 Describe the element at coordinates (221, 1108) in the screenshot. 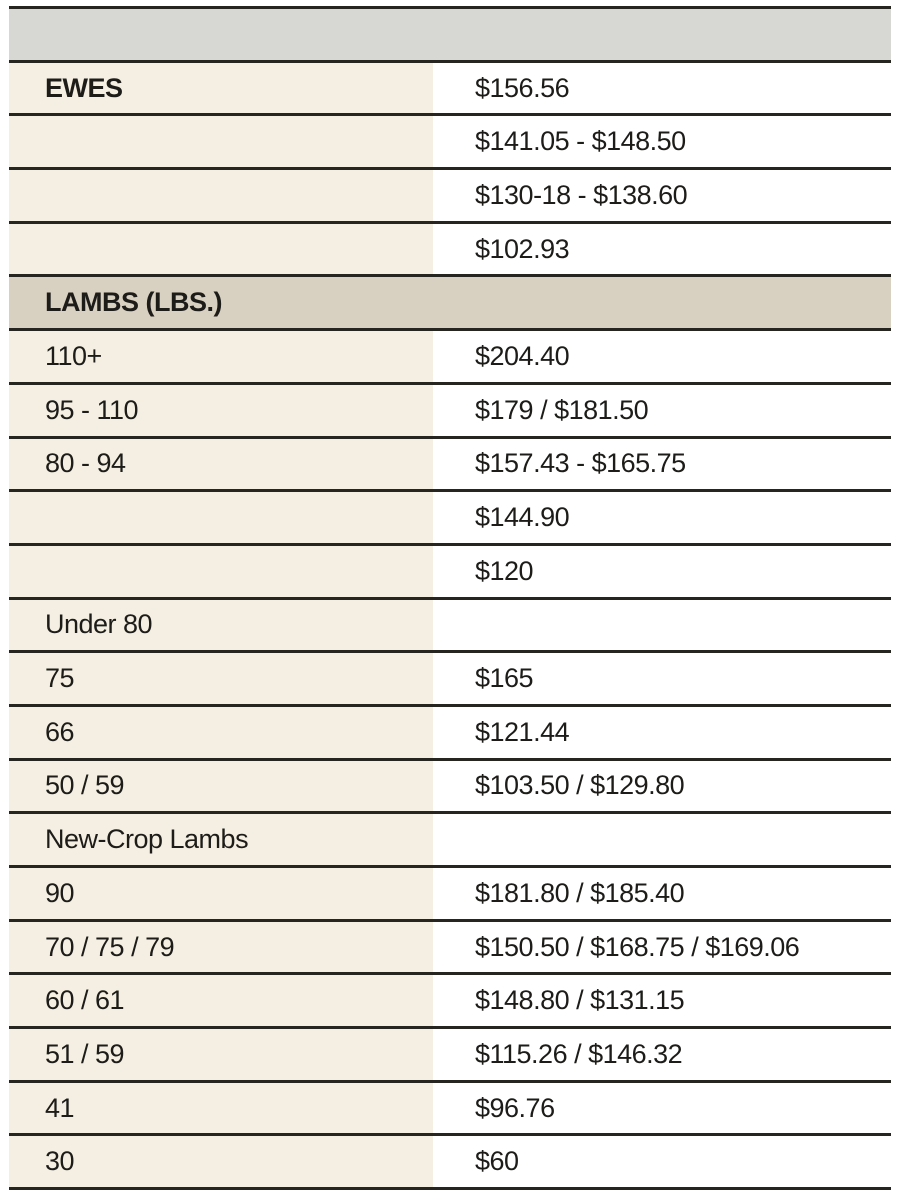

I see `row-label: 41` at that location.